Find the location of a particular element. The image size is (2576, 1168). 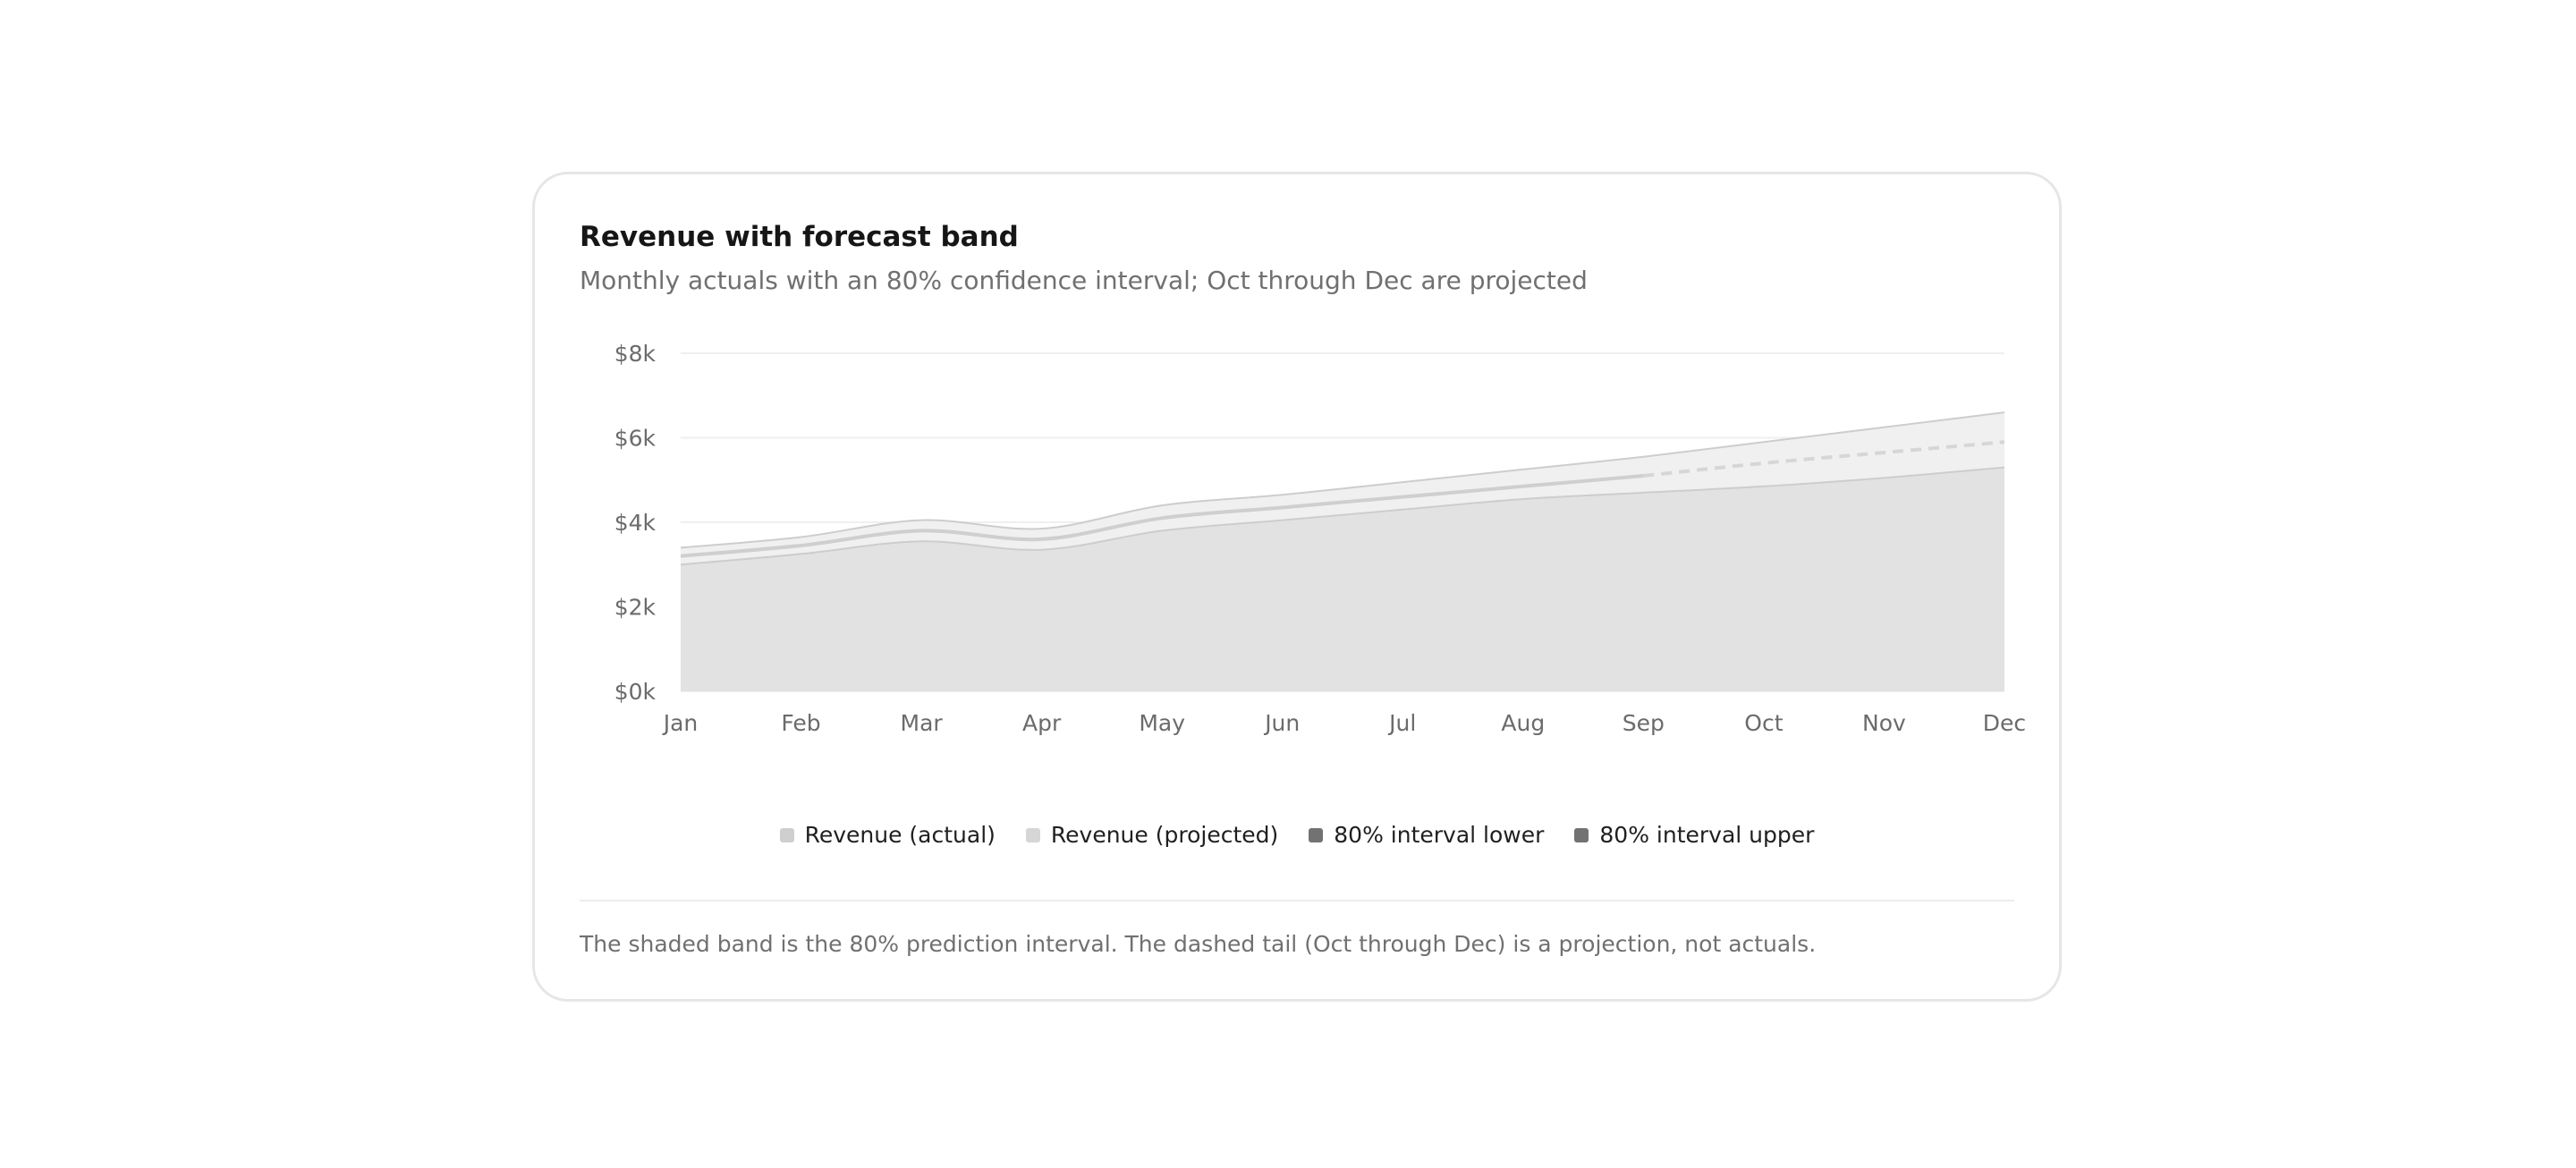

x-tick-label: Mar is located at coordinates (922, 723).